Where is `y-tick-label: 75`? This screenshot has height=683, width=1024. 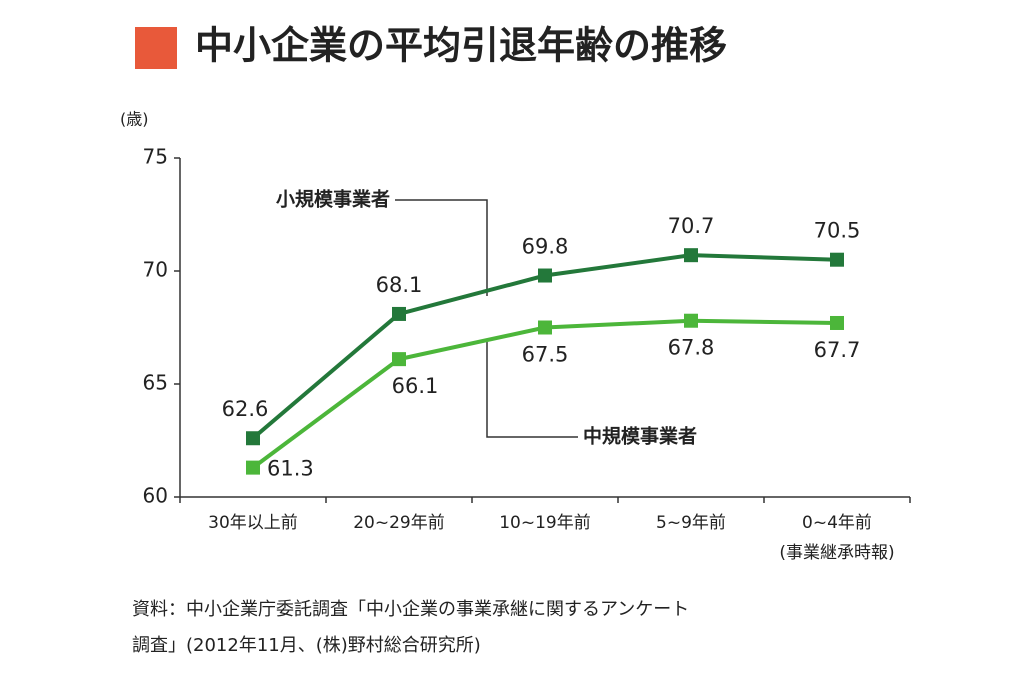 y-tick-label: 75 is located at coordinates (155, 157).